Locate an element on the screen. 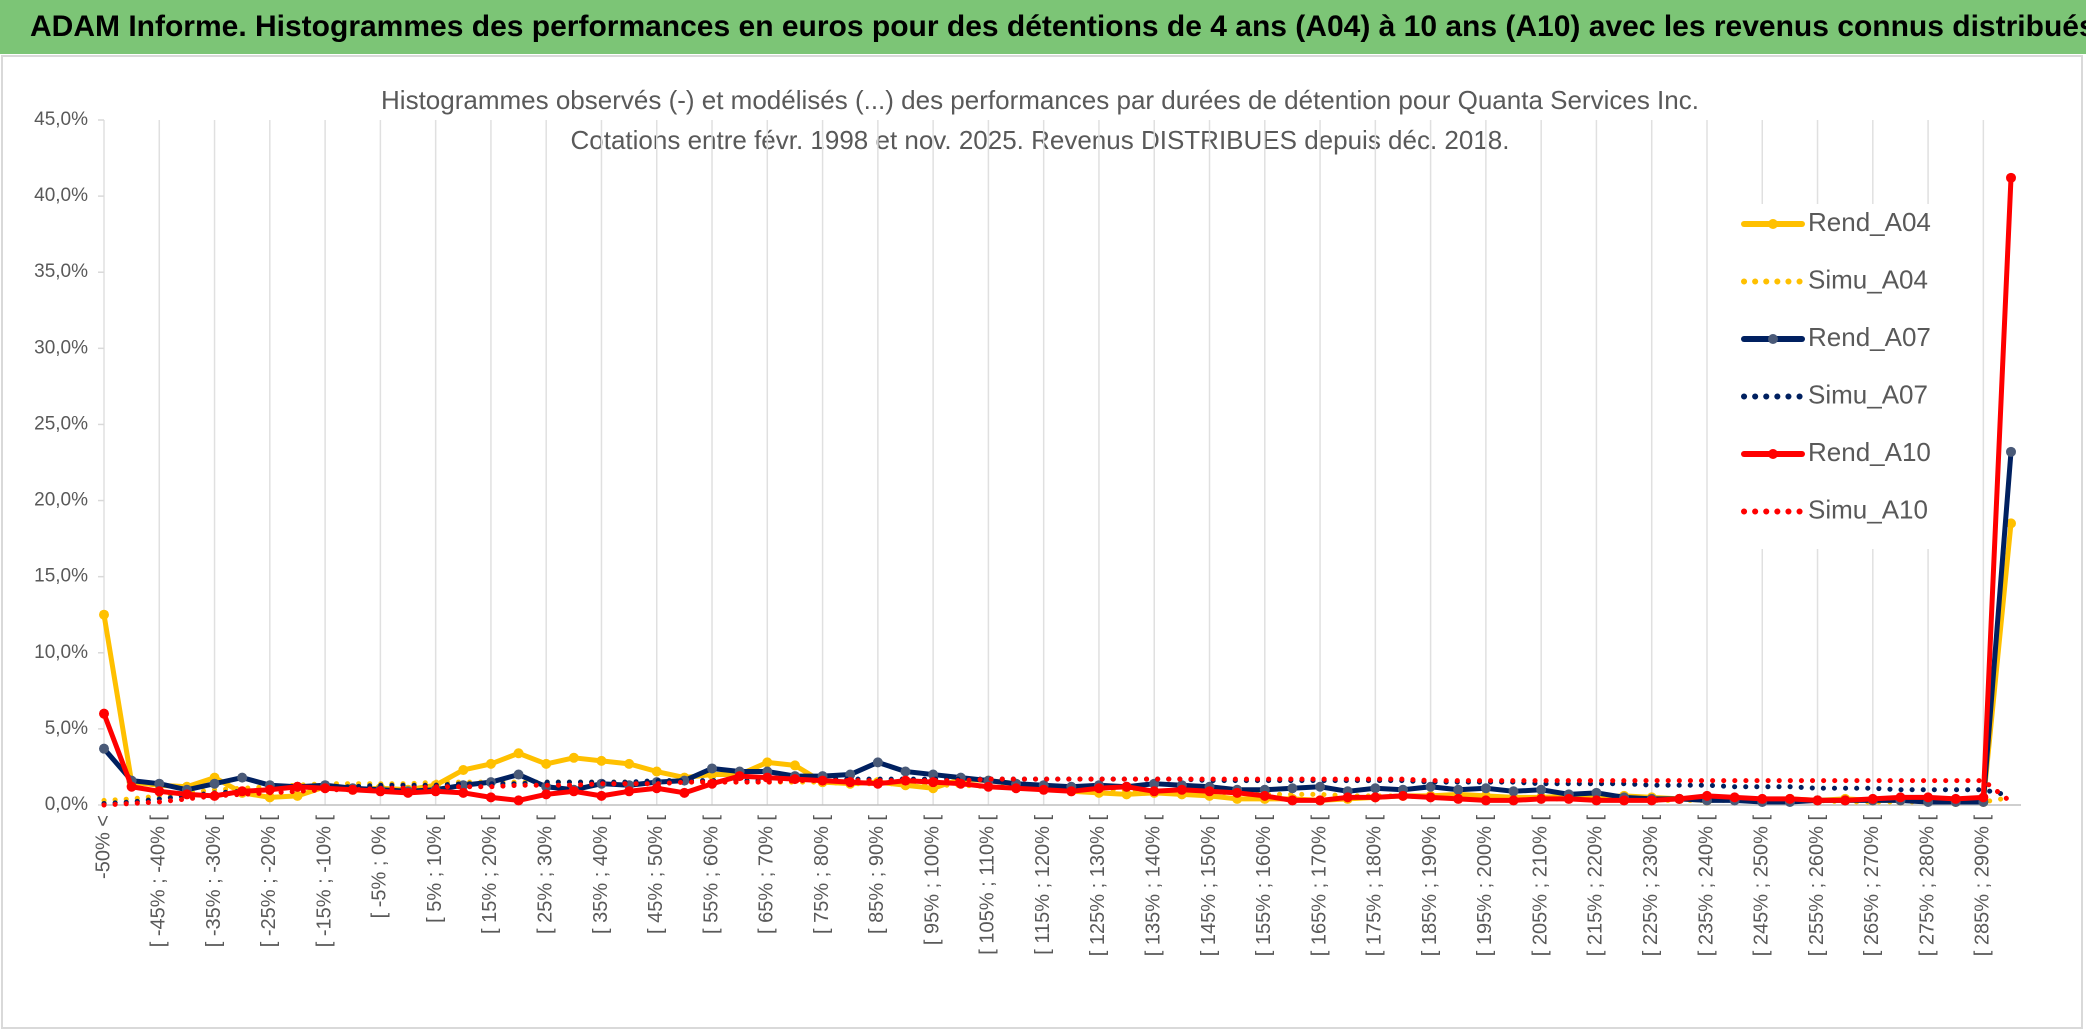  x-tick-label: [ 165% ; 170% [ is located at coordinates (1319, 886).